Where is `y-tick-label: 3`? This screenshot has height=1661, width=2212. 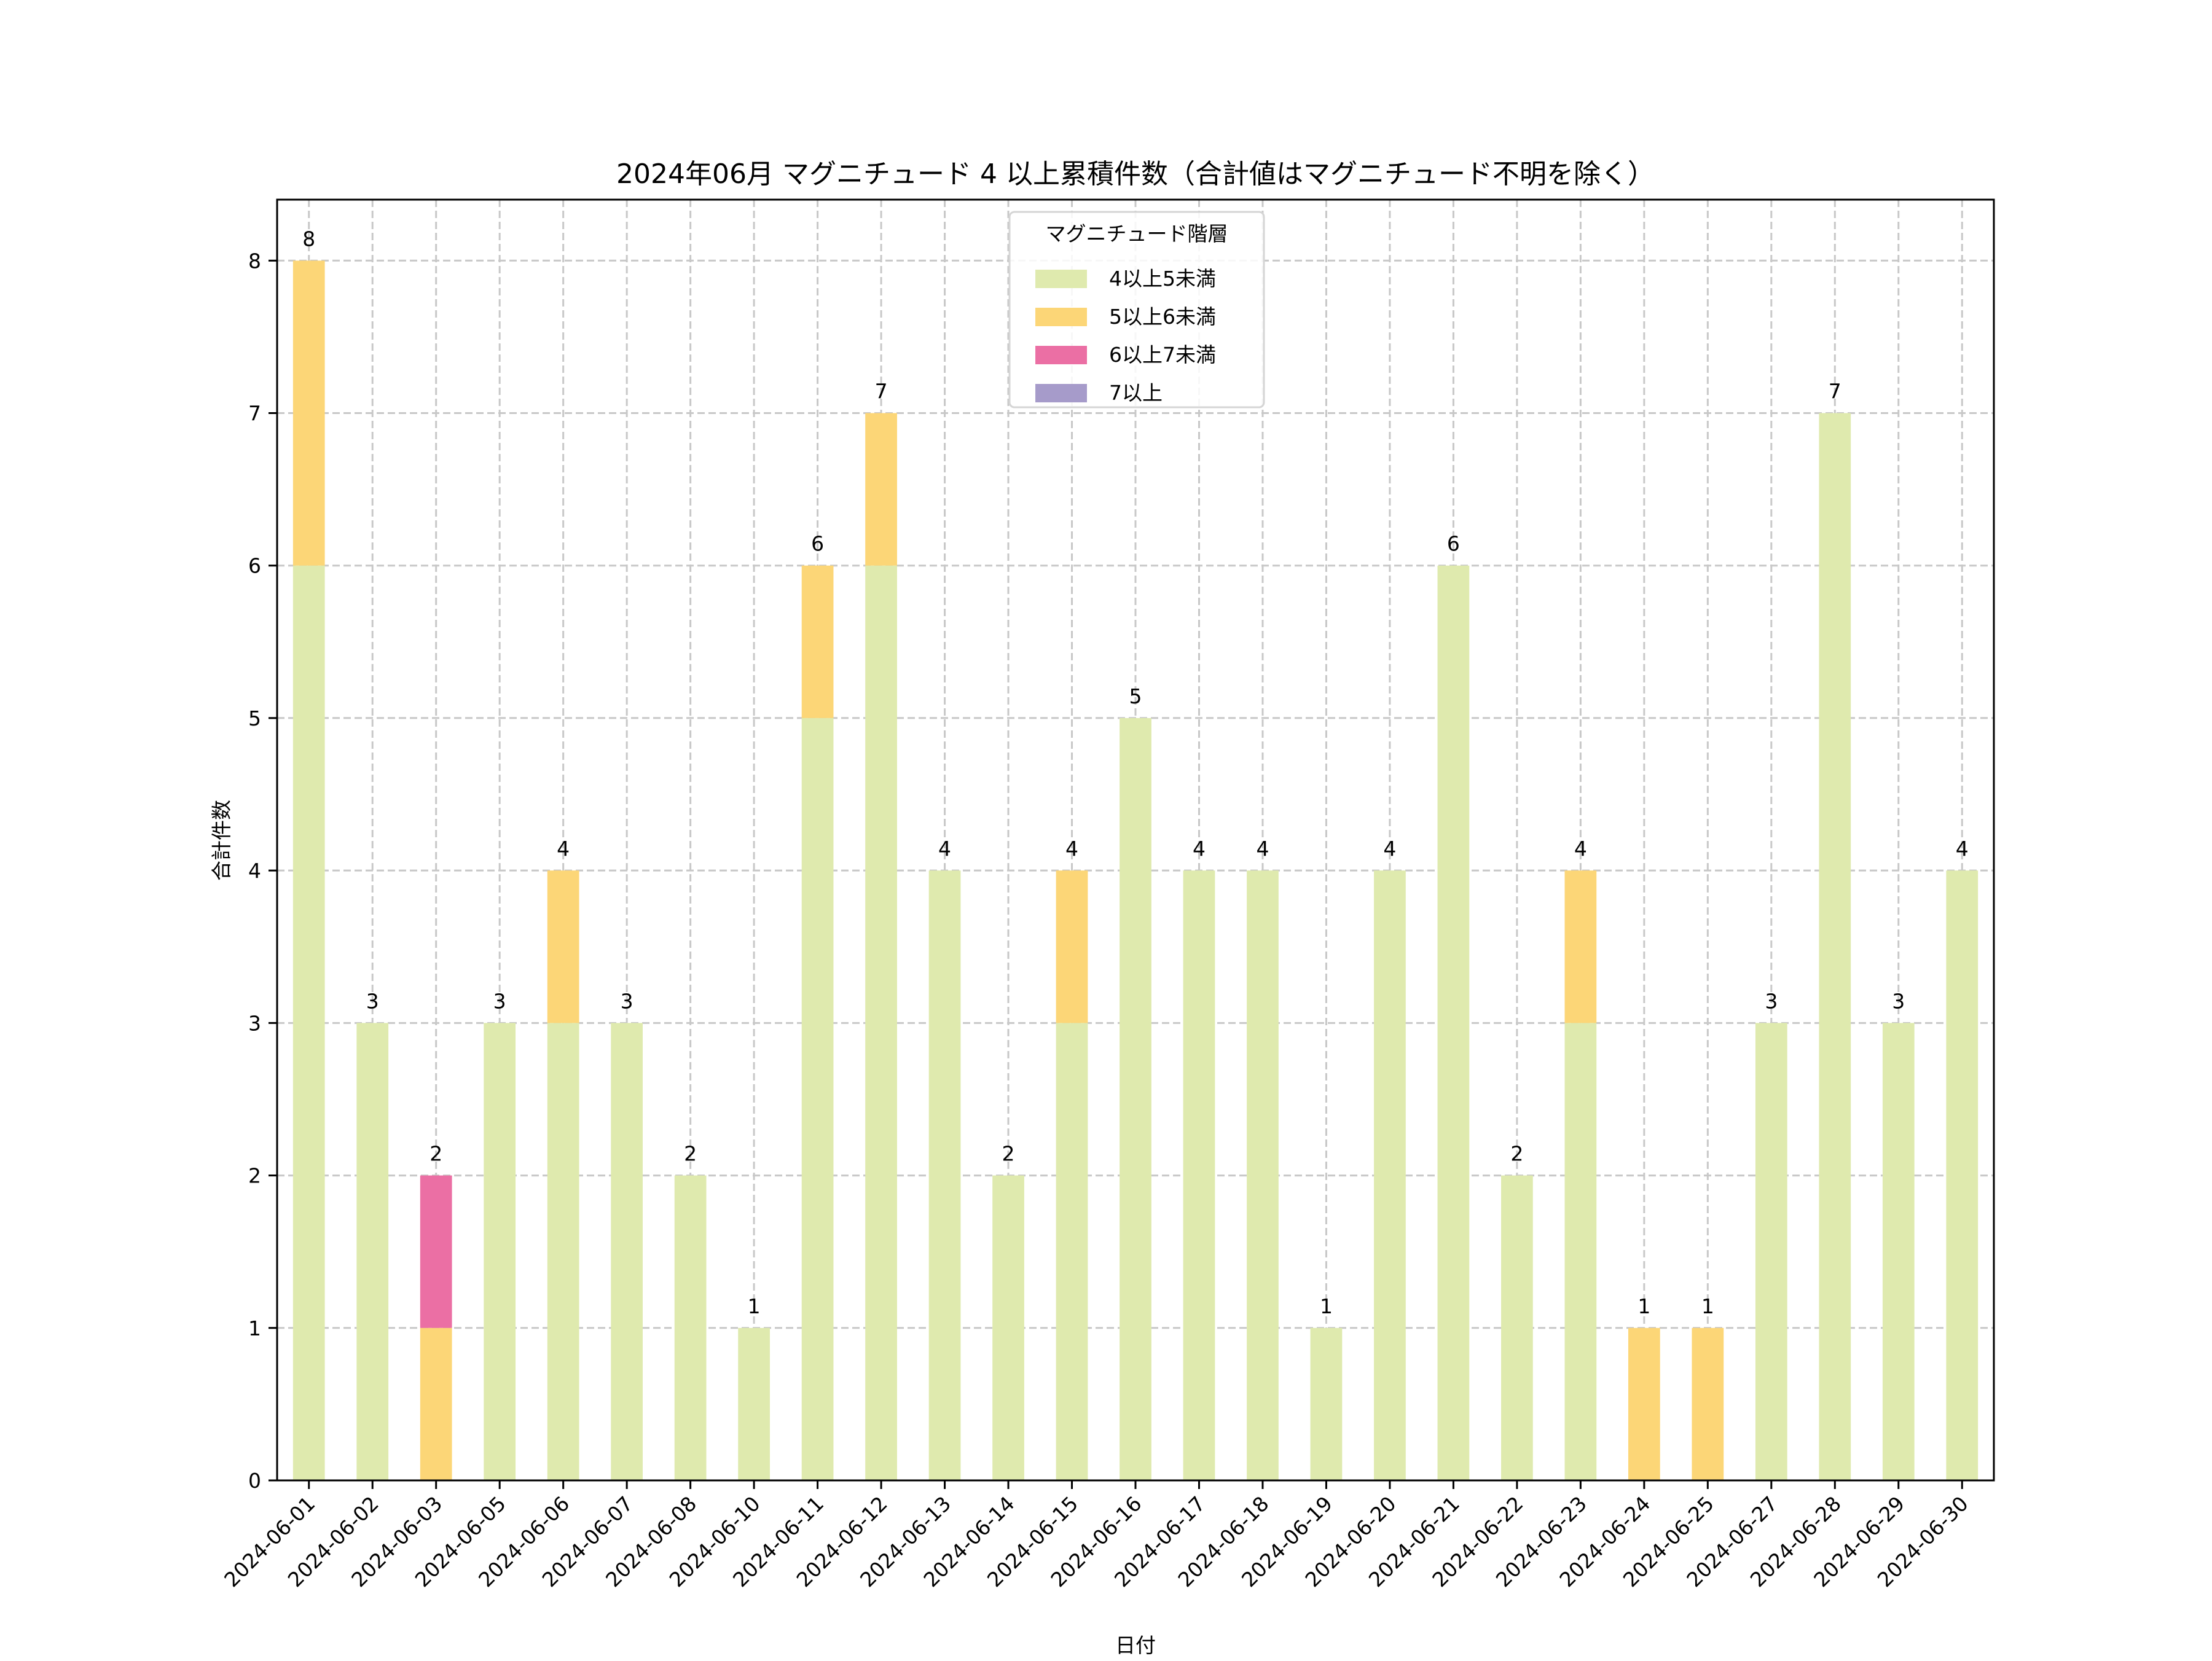 y-tick-label: 3 is located at coordinates (254, 1023).